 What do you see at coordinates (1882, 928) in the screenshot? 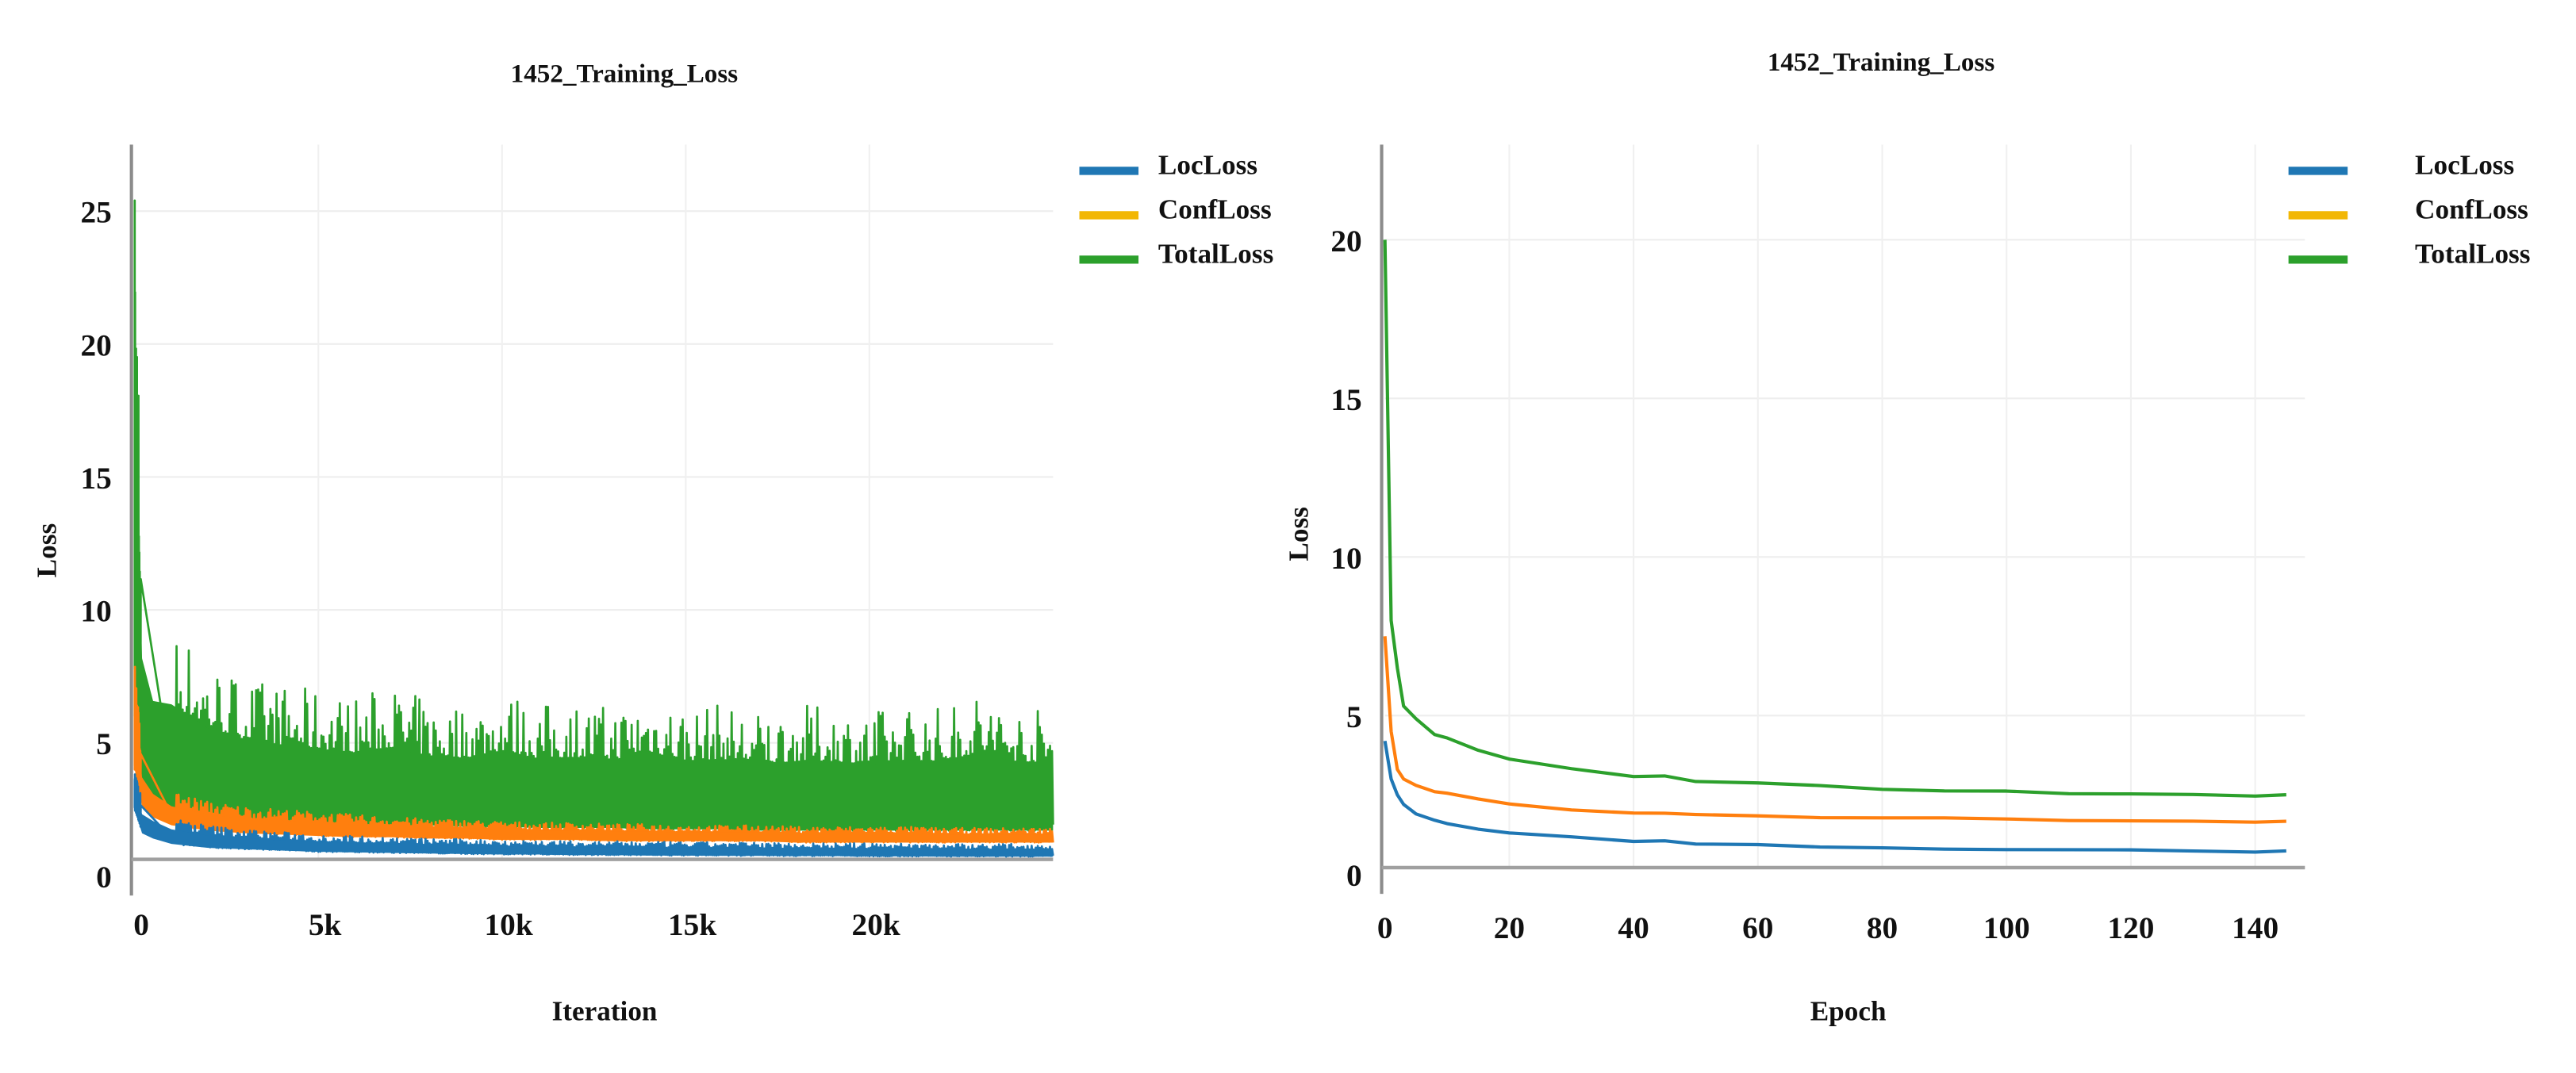
I see `x-tick-label: 80` at bounding box center [1882, 928].